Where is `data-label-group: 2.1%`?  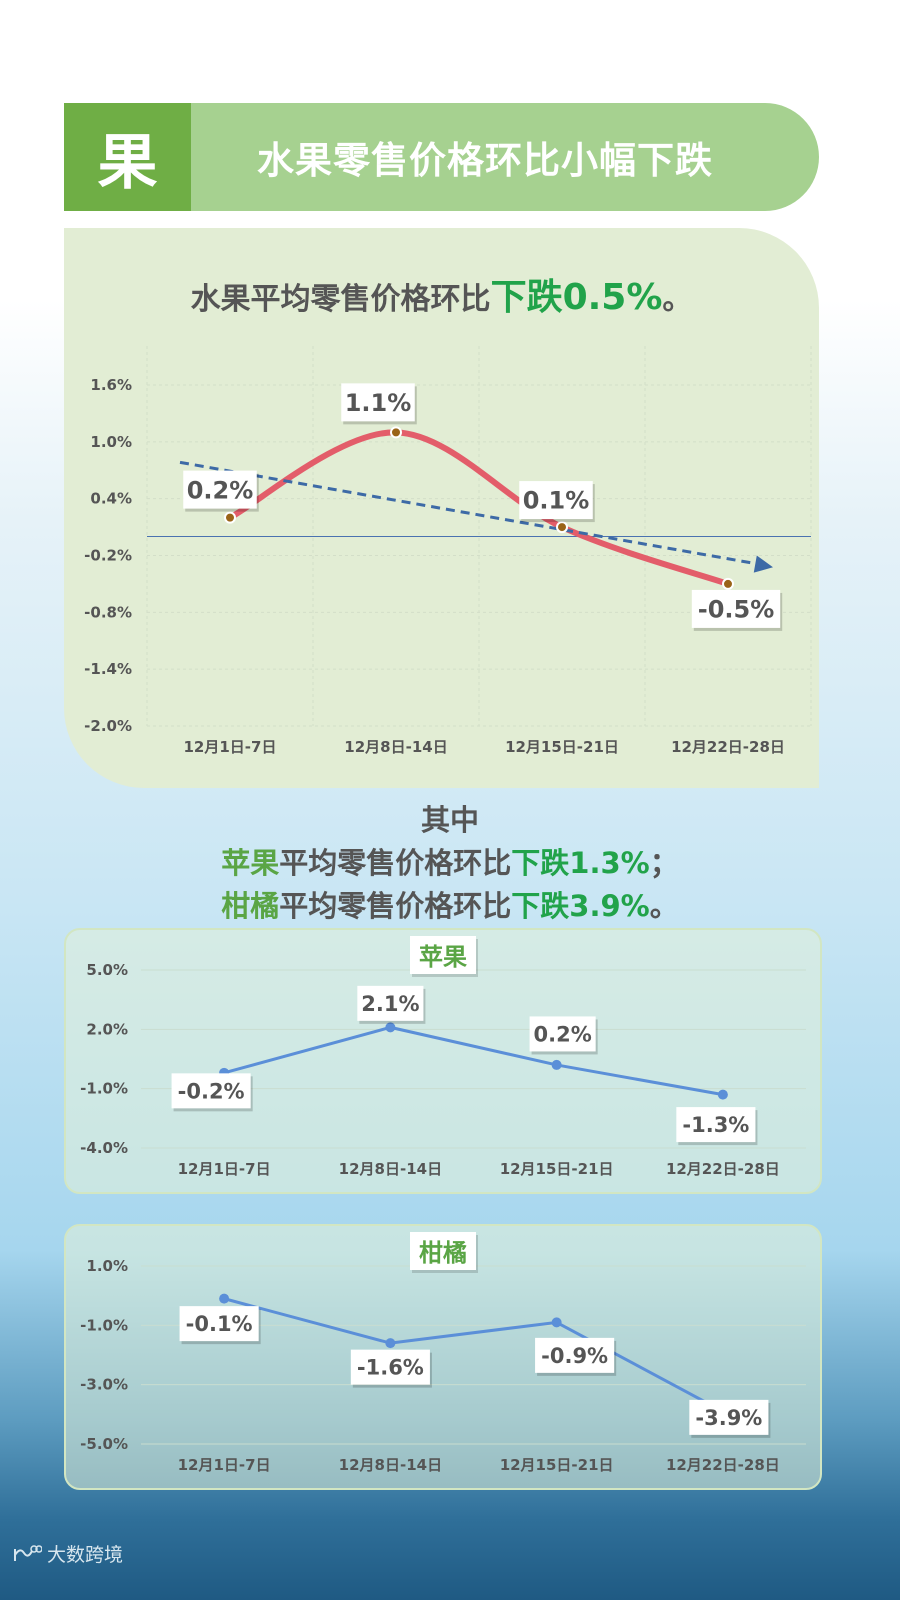 data-label-group: 2.1% is located at coordinates (391, 1004).